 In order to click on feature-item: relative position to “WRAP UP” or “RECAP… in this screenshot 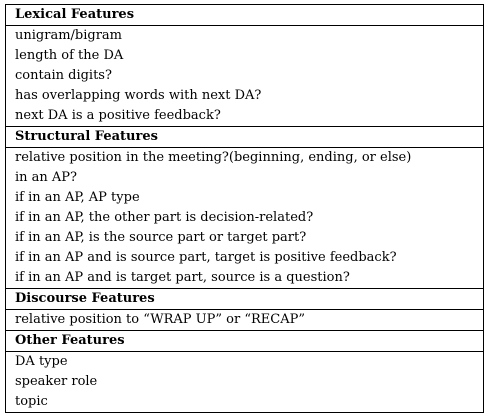, I will do `click(244, 320)`.